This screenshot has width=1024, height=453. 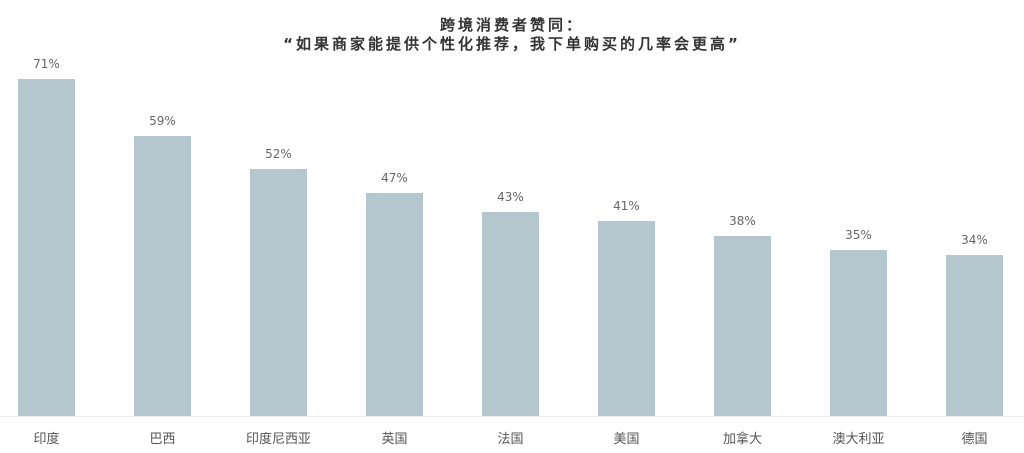 What do you see at coordinates (510, 196) in the screenshot?
I see `bar-value-label: 43%` at bounding box center [510, 196].